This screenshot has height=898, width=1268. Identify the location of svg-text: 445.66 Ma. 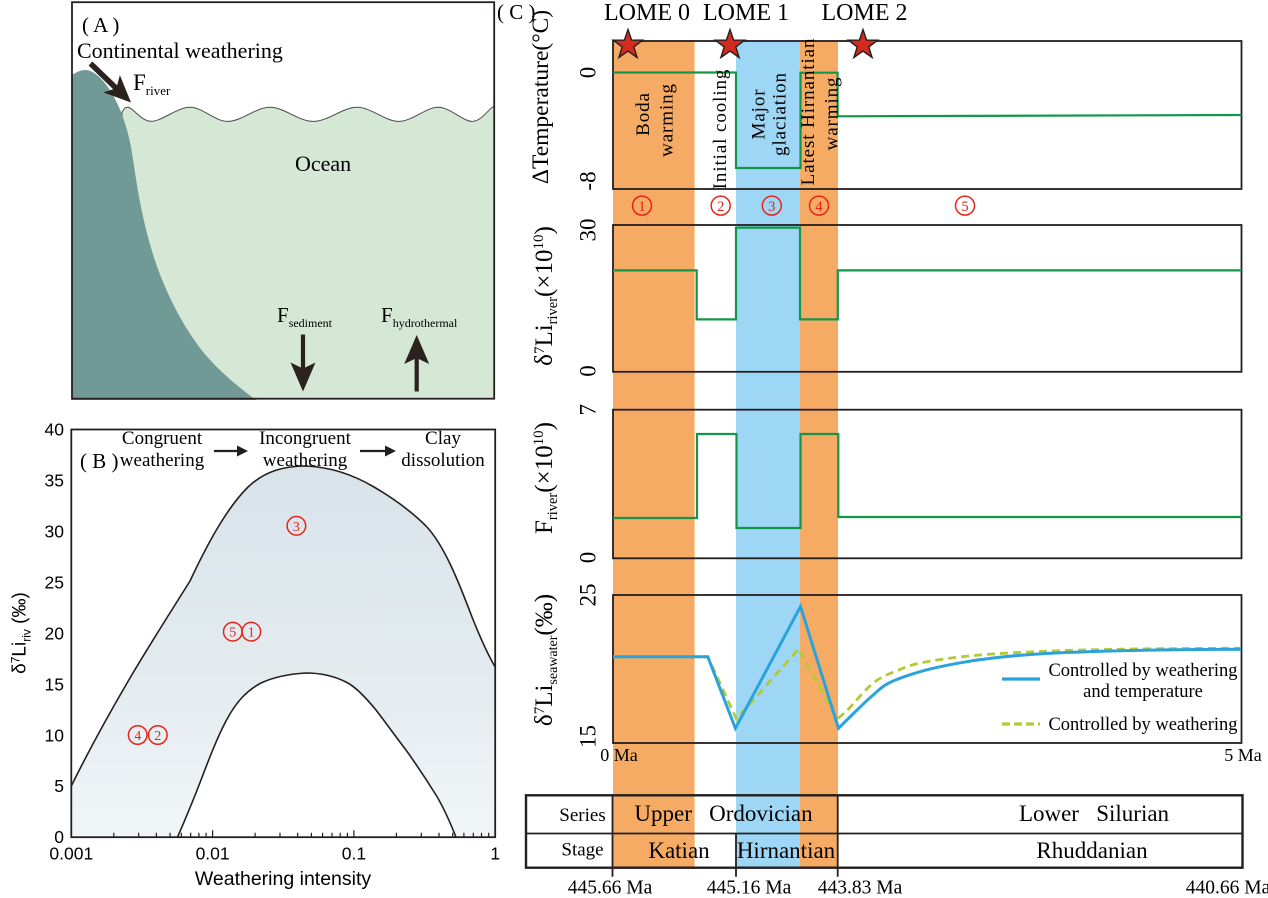
(610, 888).